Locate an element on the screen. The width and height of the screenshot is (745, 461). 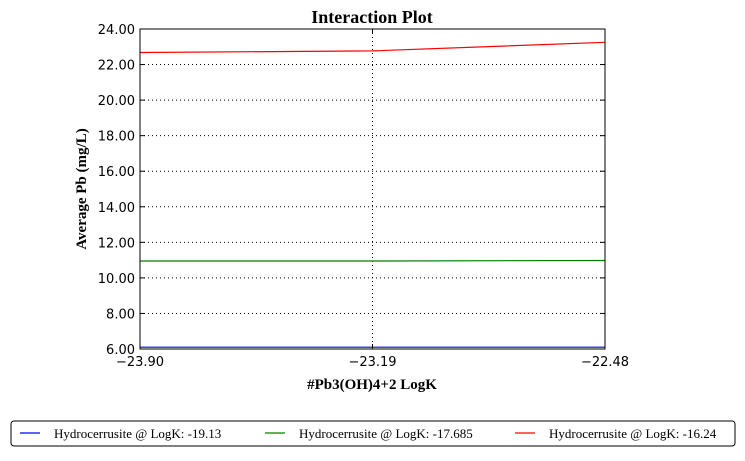
y-tick-label: 22.00 is located at coordinates (116, 66).